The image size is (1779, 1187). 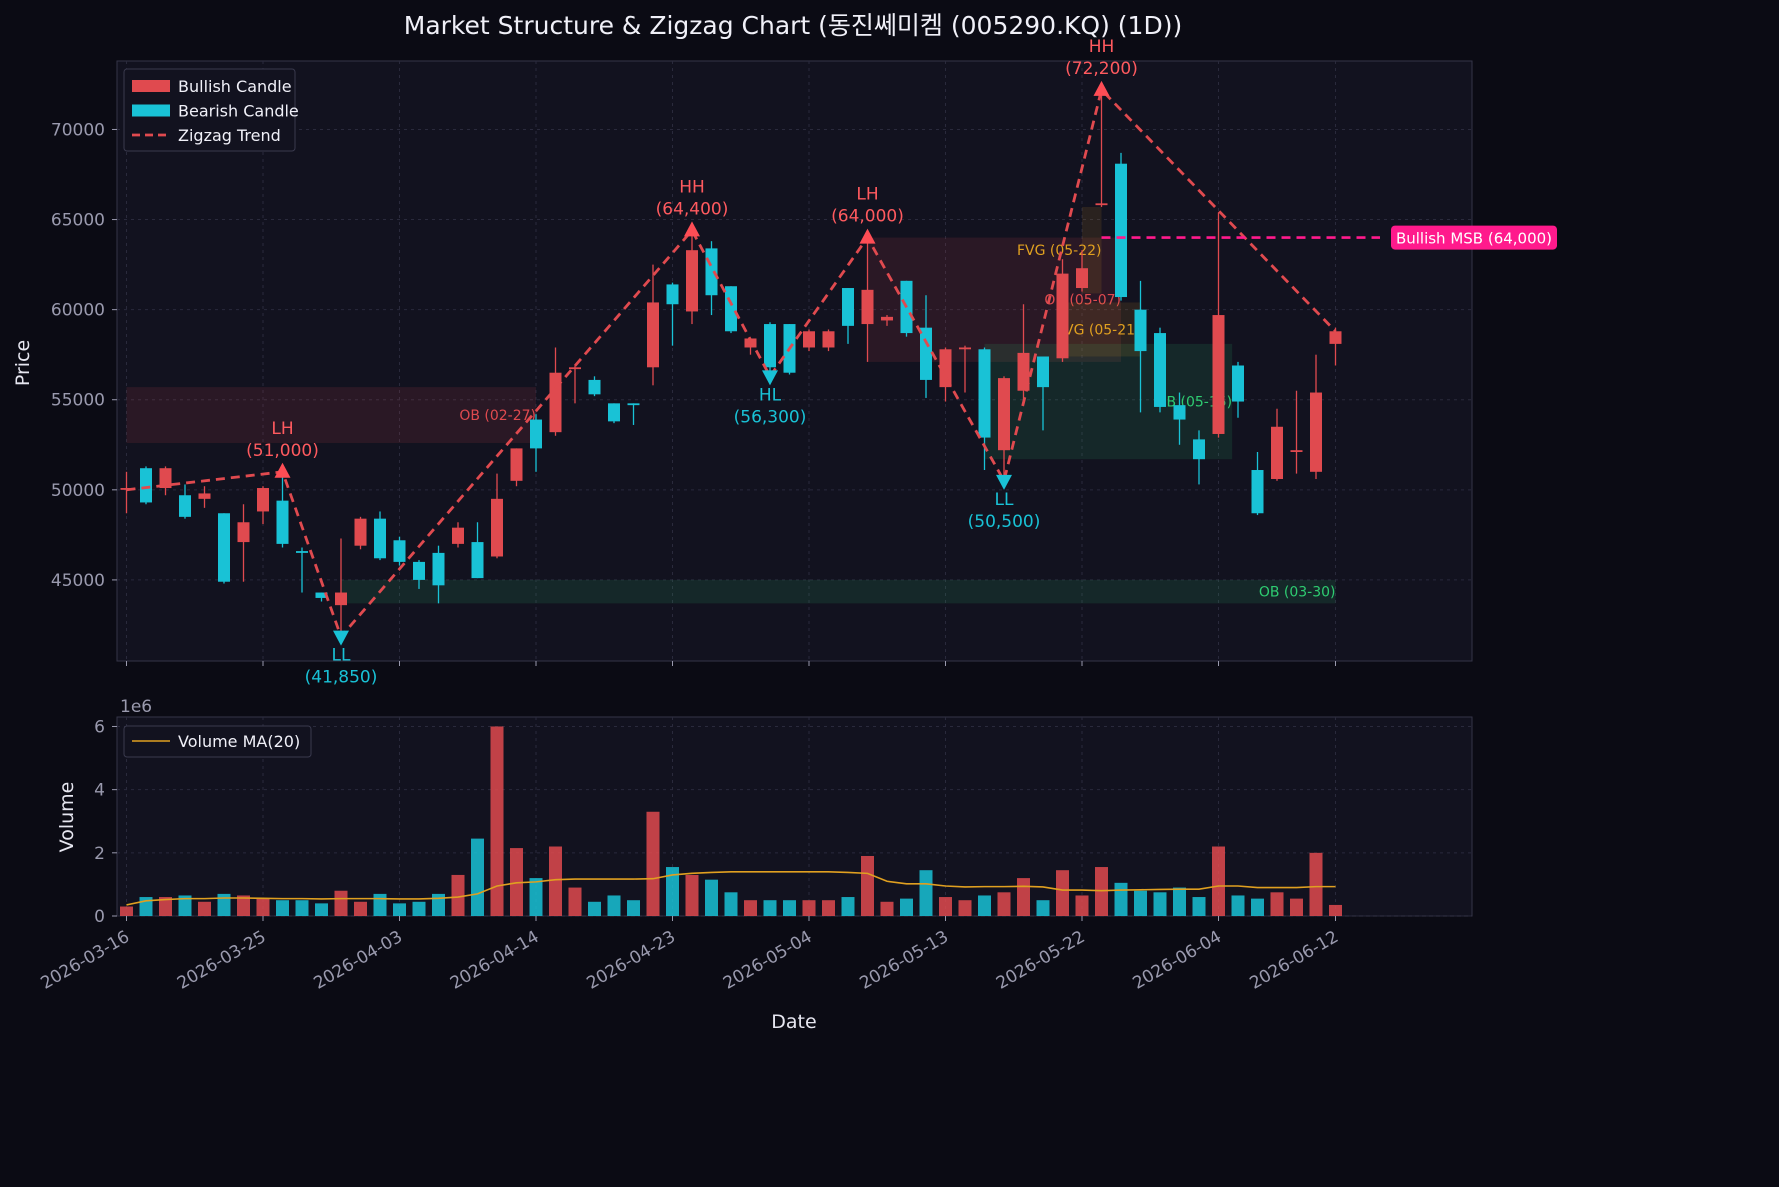 I want to click on price-ytick-label: 50000, so click(x=78, y=491).